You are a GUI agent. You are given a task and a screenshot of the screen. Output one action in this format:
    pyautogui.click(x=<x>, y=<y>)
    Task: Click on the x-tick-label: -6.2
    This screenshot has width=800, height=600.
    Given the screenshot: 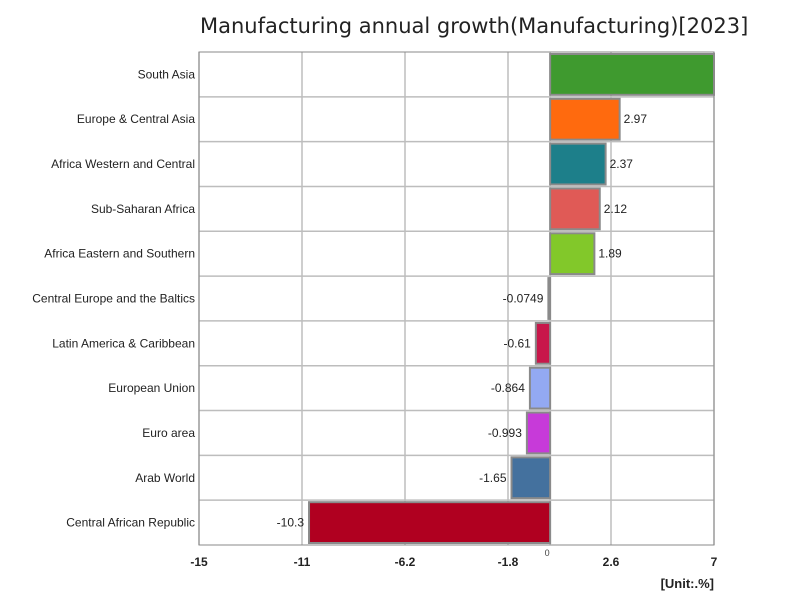 What is the action you would take?
    pyautogui.click(x=405, y=562)
    